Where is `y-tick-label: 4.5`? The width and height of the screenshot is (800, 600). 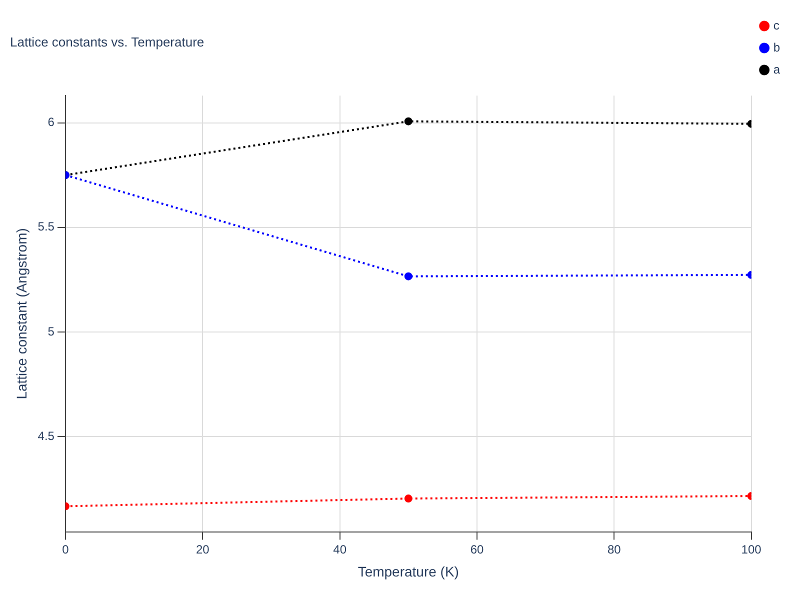 y-tick-label: 4.5 is located at coordinates (46, 435).